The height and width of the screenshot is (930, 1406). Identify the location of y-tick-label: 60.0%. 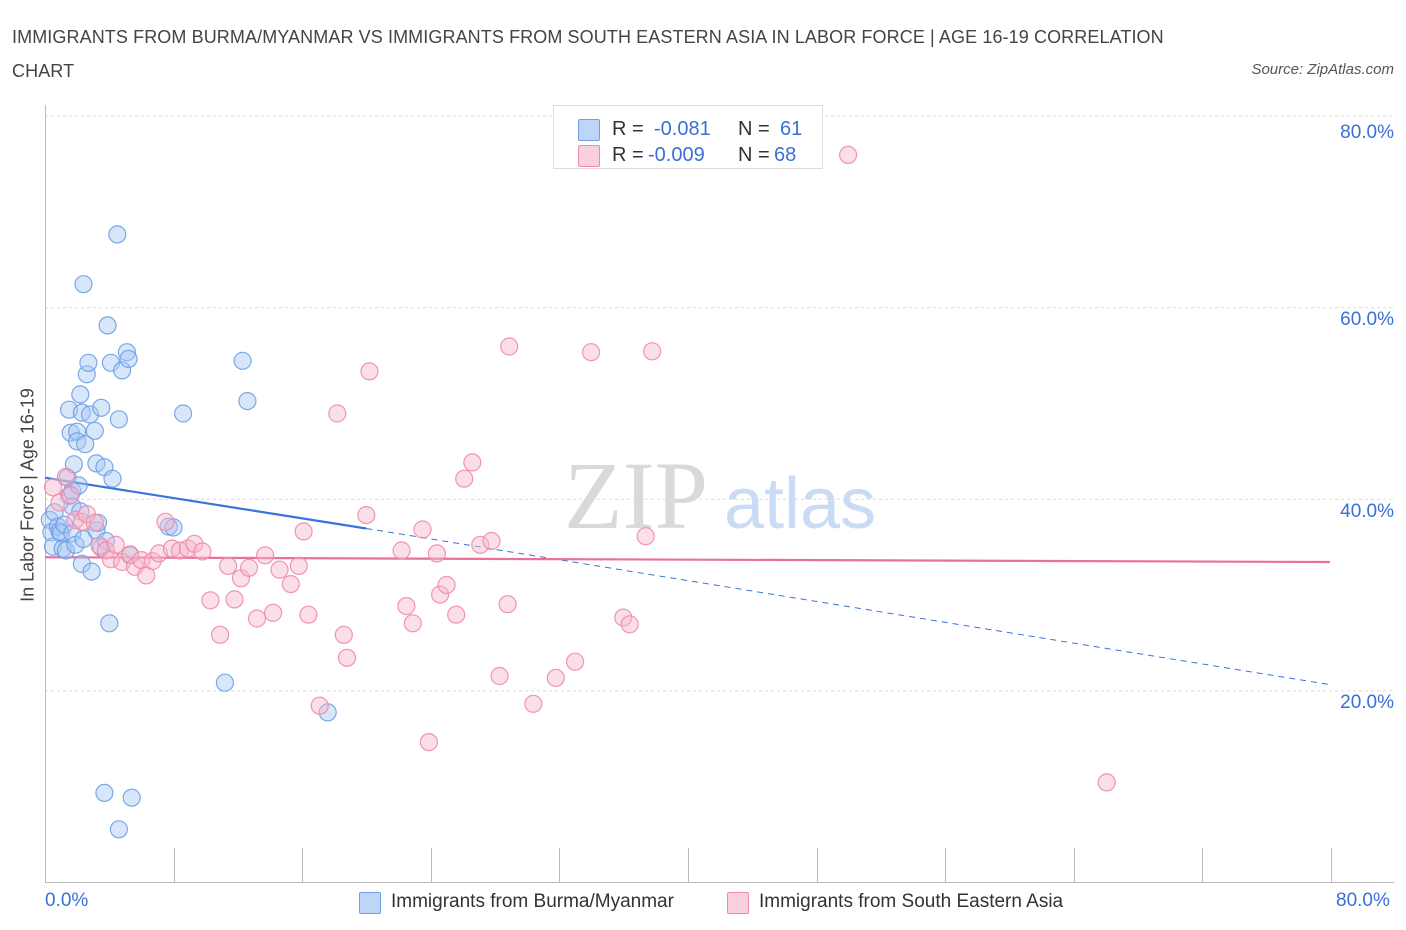
(1367, 320).